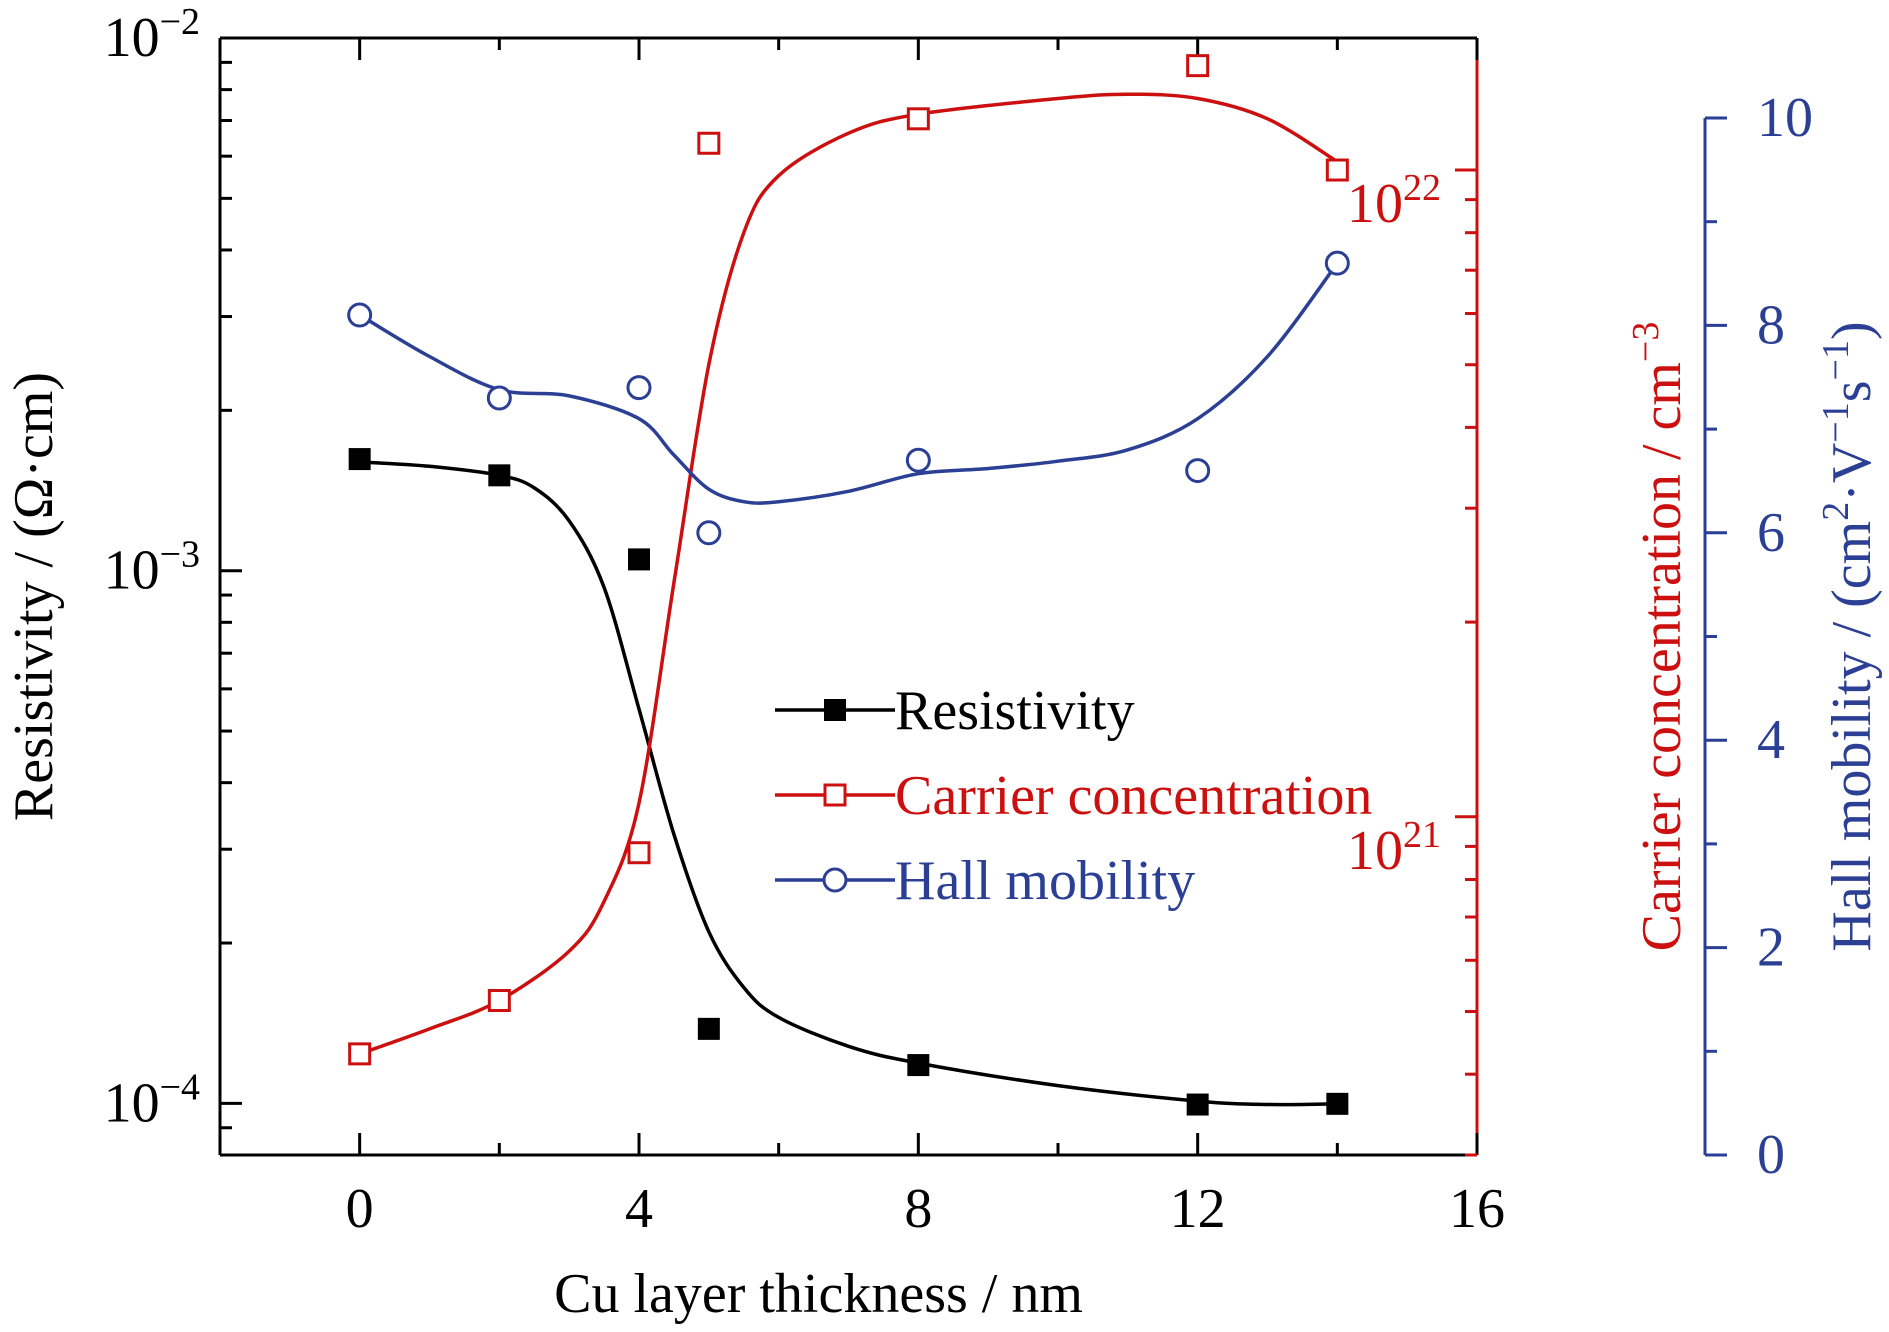 The width and height of the screenshot is (1889, 1332). Describe the element at coordinates (1394, 848) in the screenshot. I see `y-right1-tick-label: 1021` at that location.